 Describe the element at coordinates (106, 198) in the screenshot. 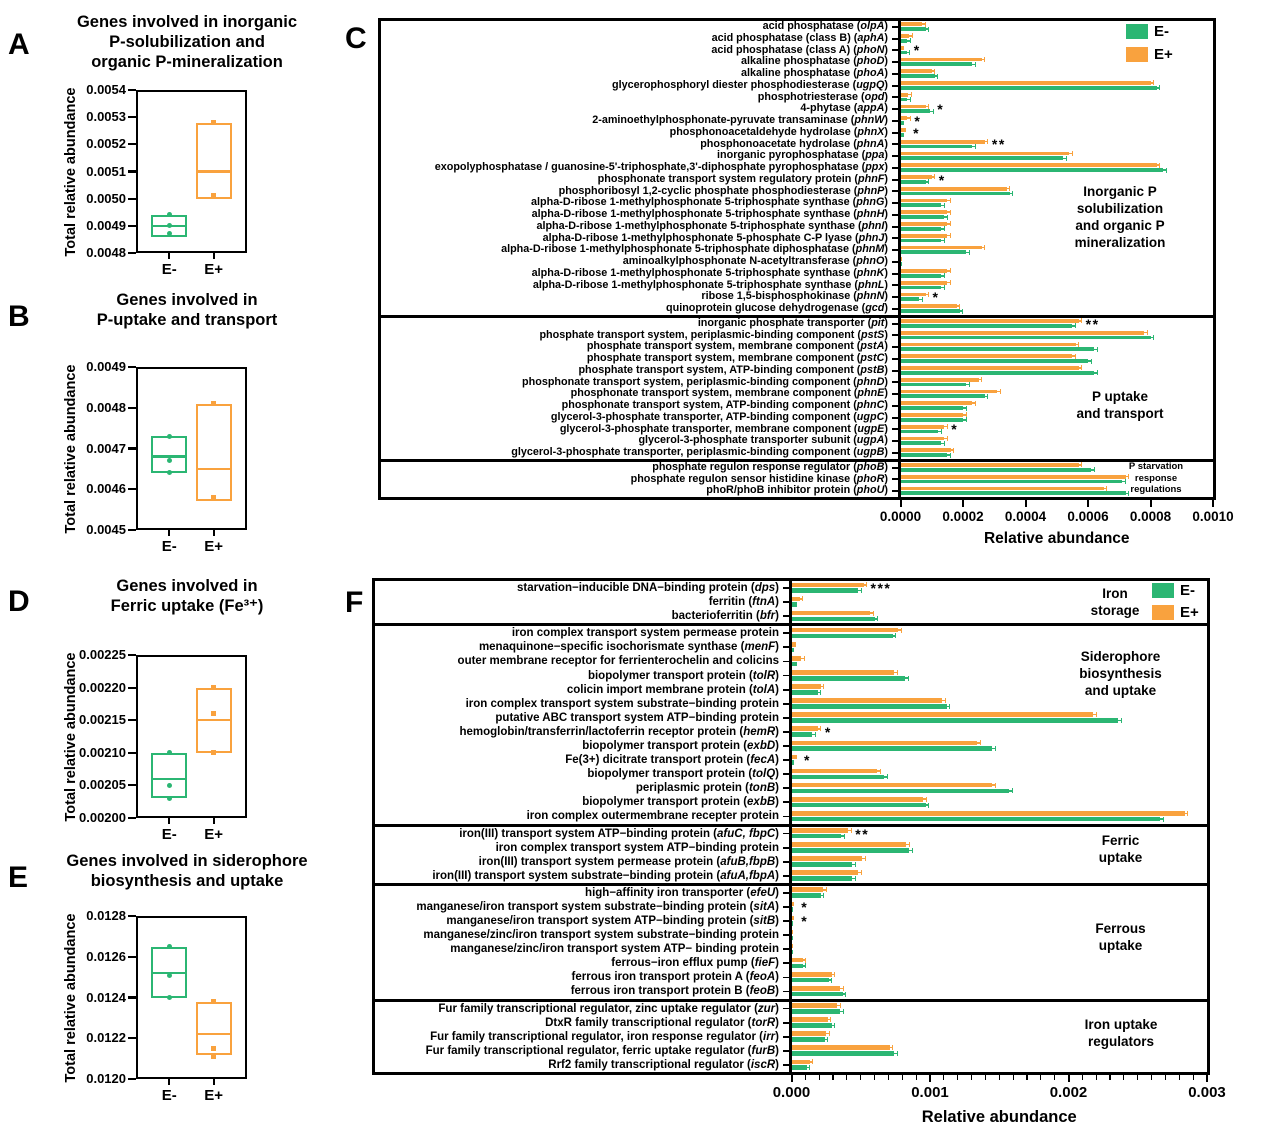

I see `y-tick-label: 0.0050` at that location.